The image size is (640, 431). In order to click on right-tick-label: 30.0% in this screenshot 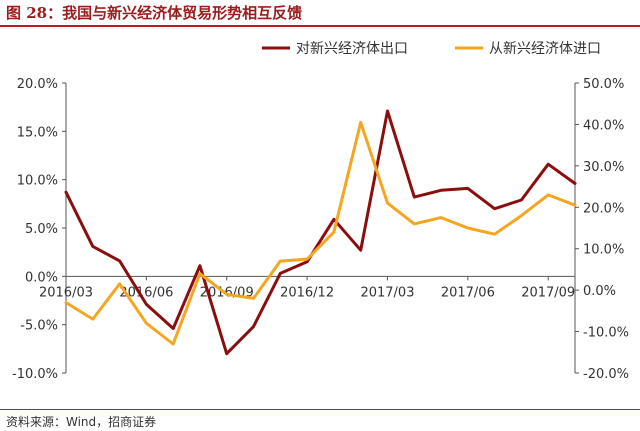, I will do `click(603, 167)`.